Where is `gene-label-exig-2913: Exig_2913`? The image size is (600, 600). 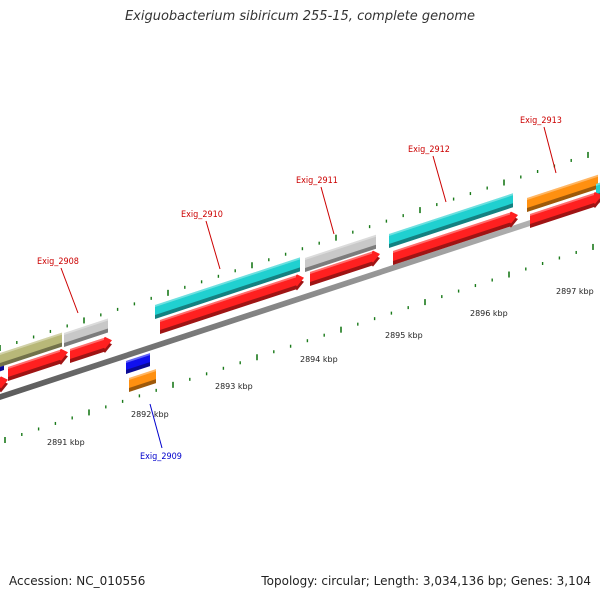
gene-label-exig-2913: Exig_2913 is located at coordinates (541, 121).